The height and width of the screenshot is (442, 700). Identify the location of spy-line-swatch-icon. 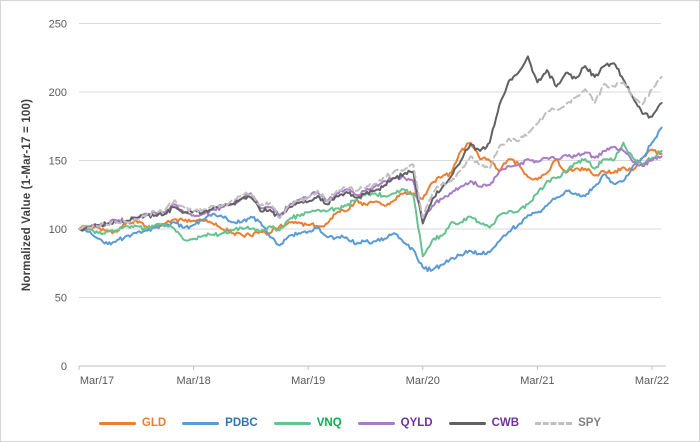
(554, 423).